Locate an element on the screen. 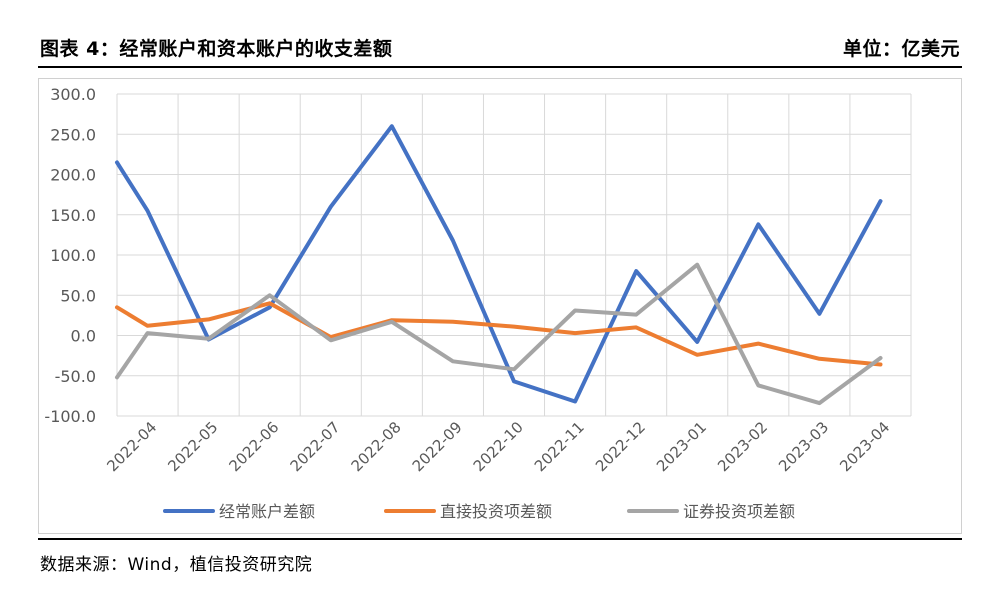 The height and width of the screenshot is (589, 1000). x-tick-label: 2022-07 is located at coordinates (315, 446).